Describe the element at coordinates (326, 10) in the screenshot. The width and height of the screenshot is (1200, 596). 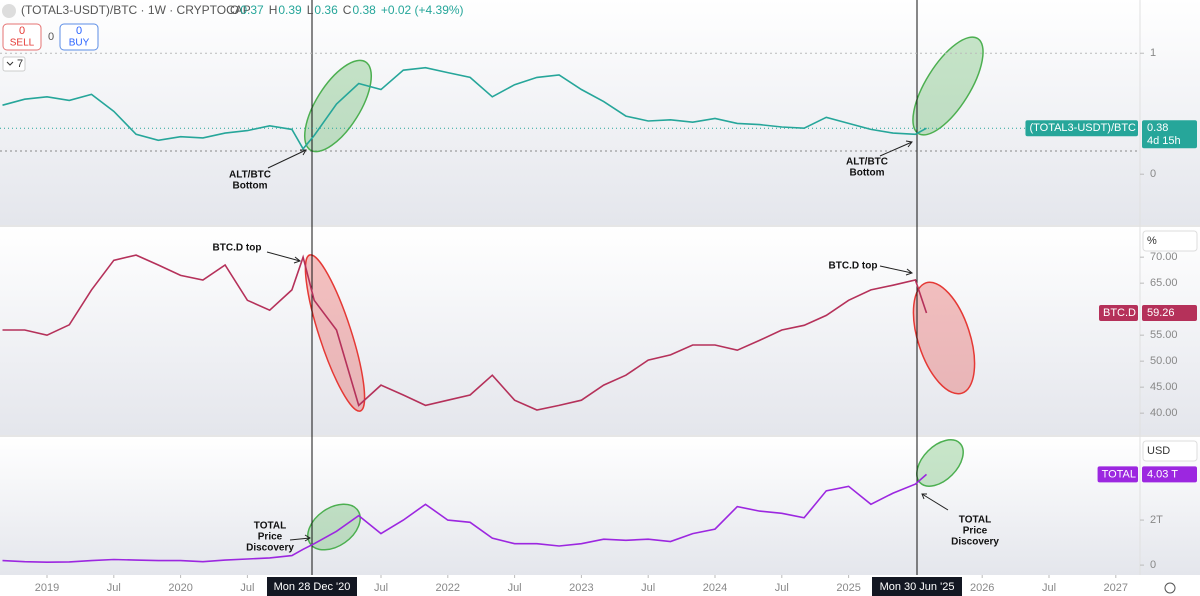
I see `ohlc-value: 0.36` at that location.